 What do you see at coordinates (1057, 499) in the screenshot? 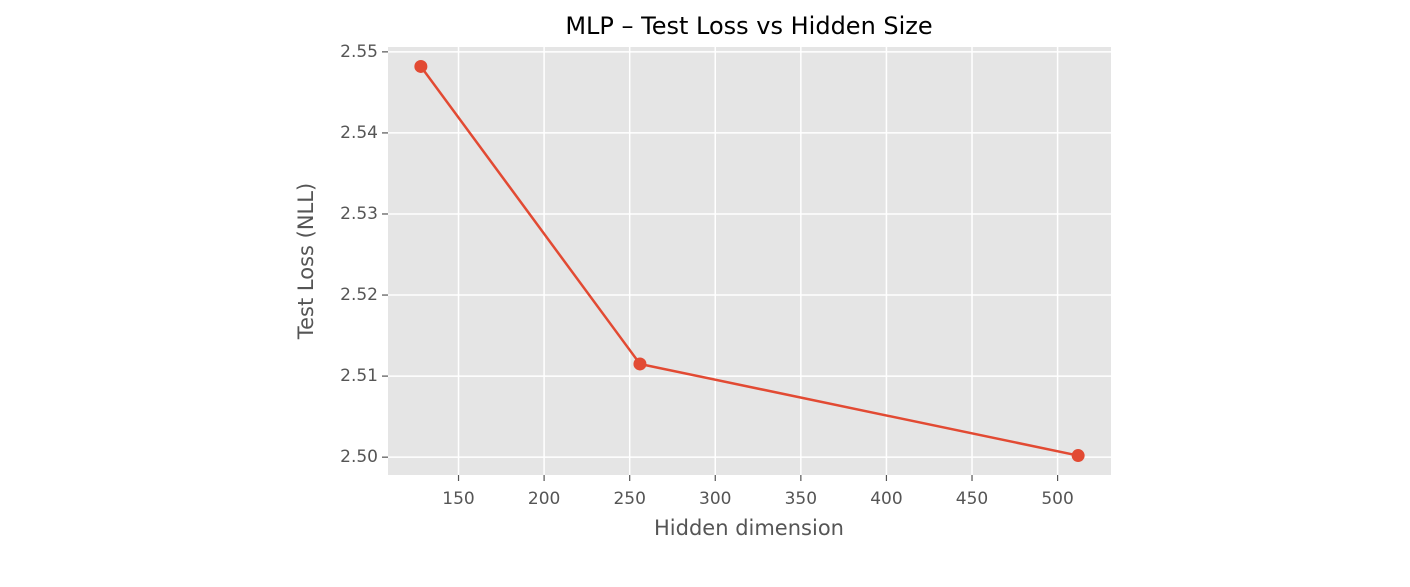
I see `x-tick-label: 500` at bounding box center [1057, 499].